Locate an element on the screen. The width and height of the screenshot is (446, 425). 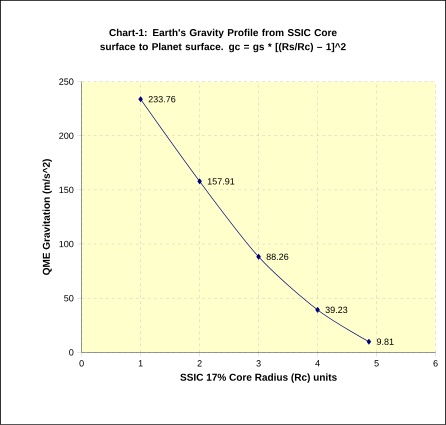
data-label: 157.91 is located at coordinates (221, 181).